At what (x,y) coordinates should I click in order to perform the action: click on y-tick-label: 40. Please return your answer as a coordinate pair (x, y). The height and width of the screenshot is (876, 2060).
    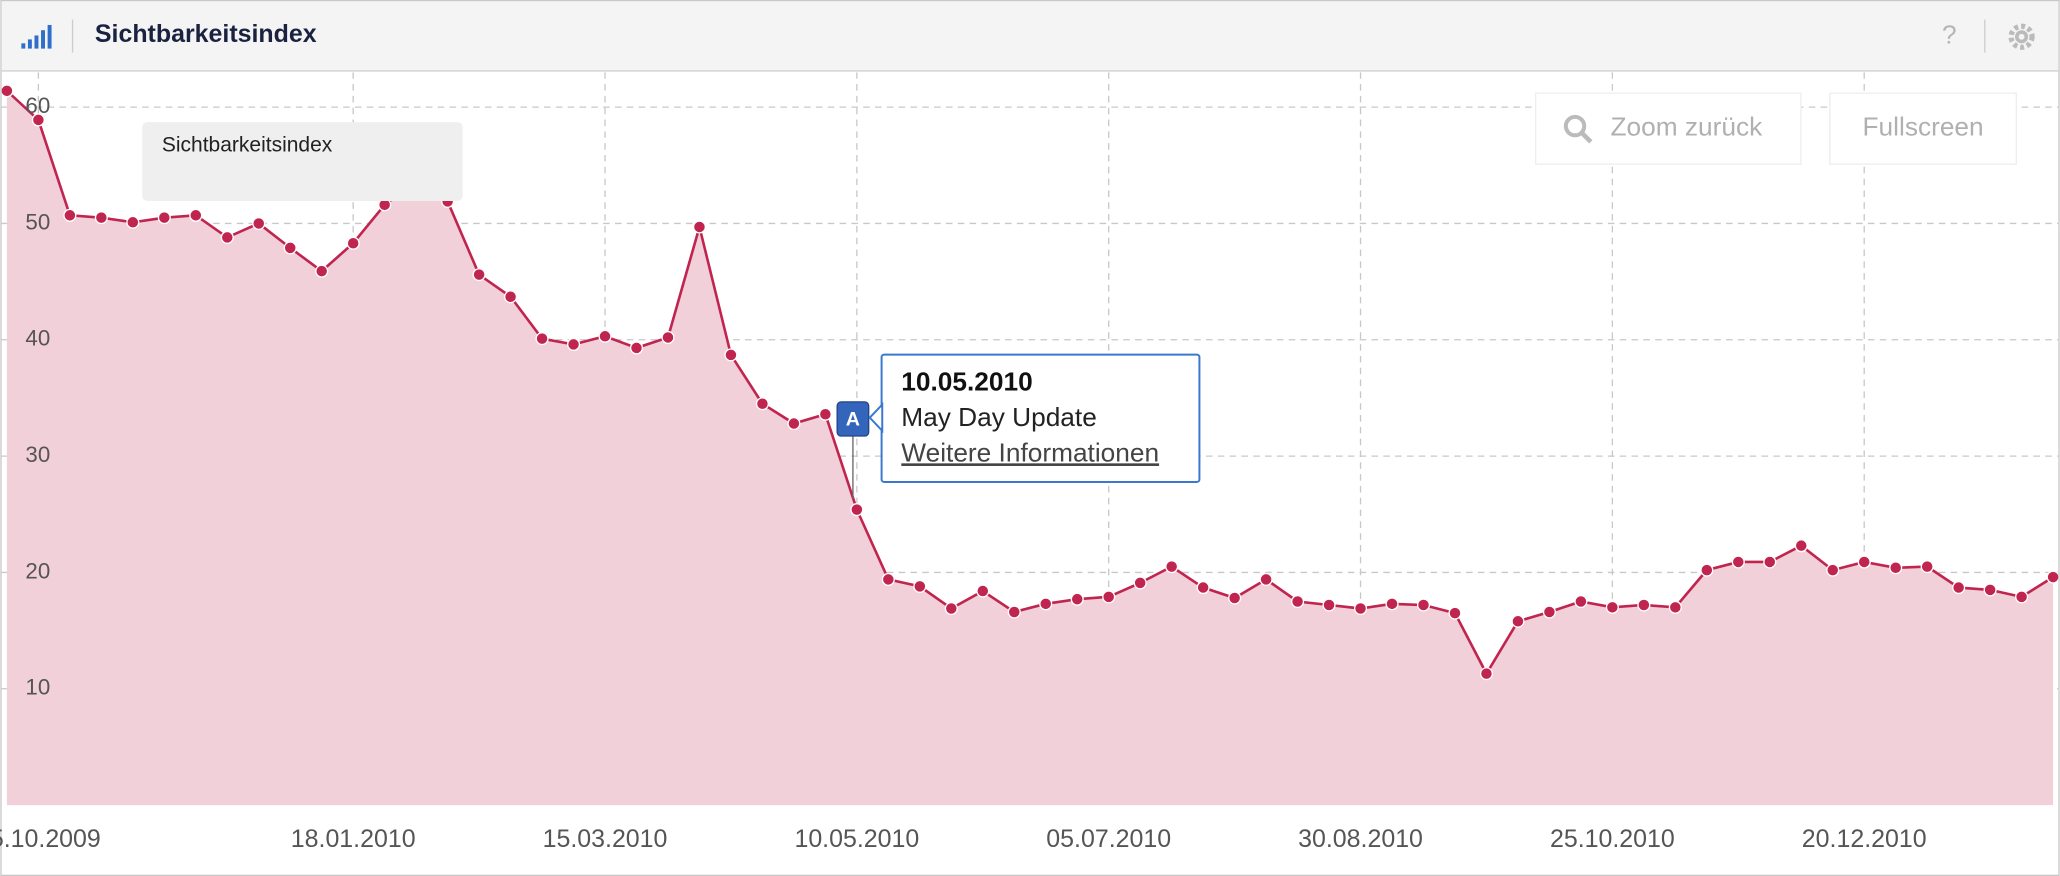
    Looking at the image, I should click on (37, 338).